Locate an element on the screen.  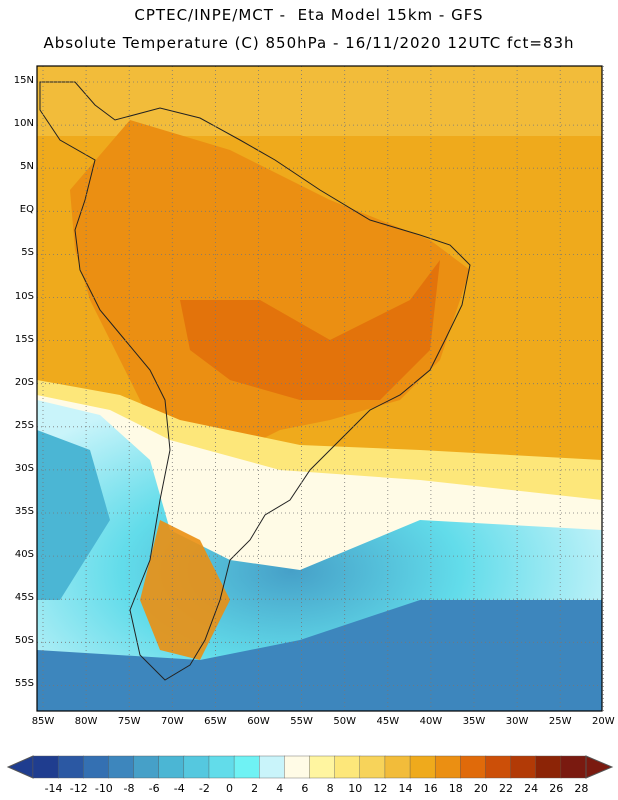
lat-label: 35S is located at coordinates (24, 511).